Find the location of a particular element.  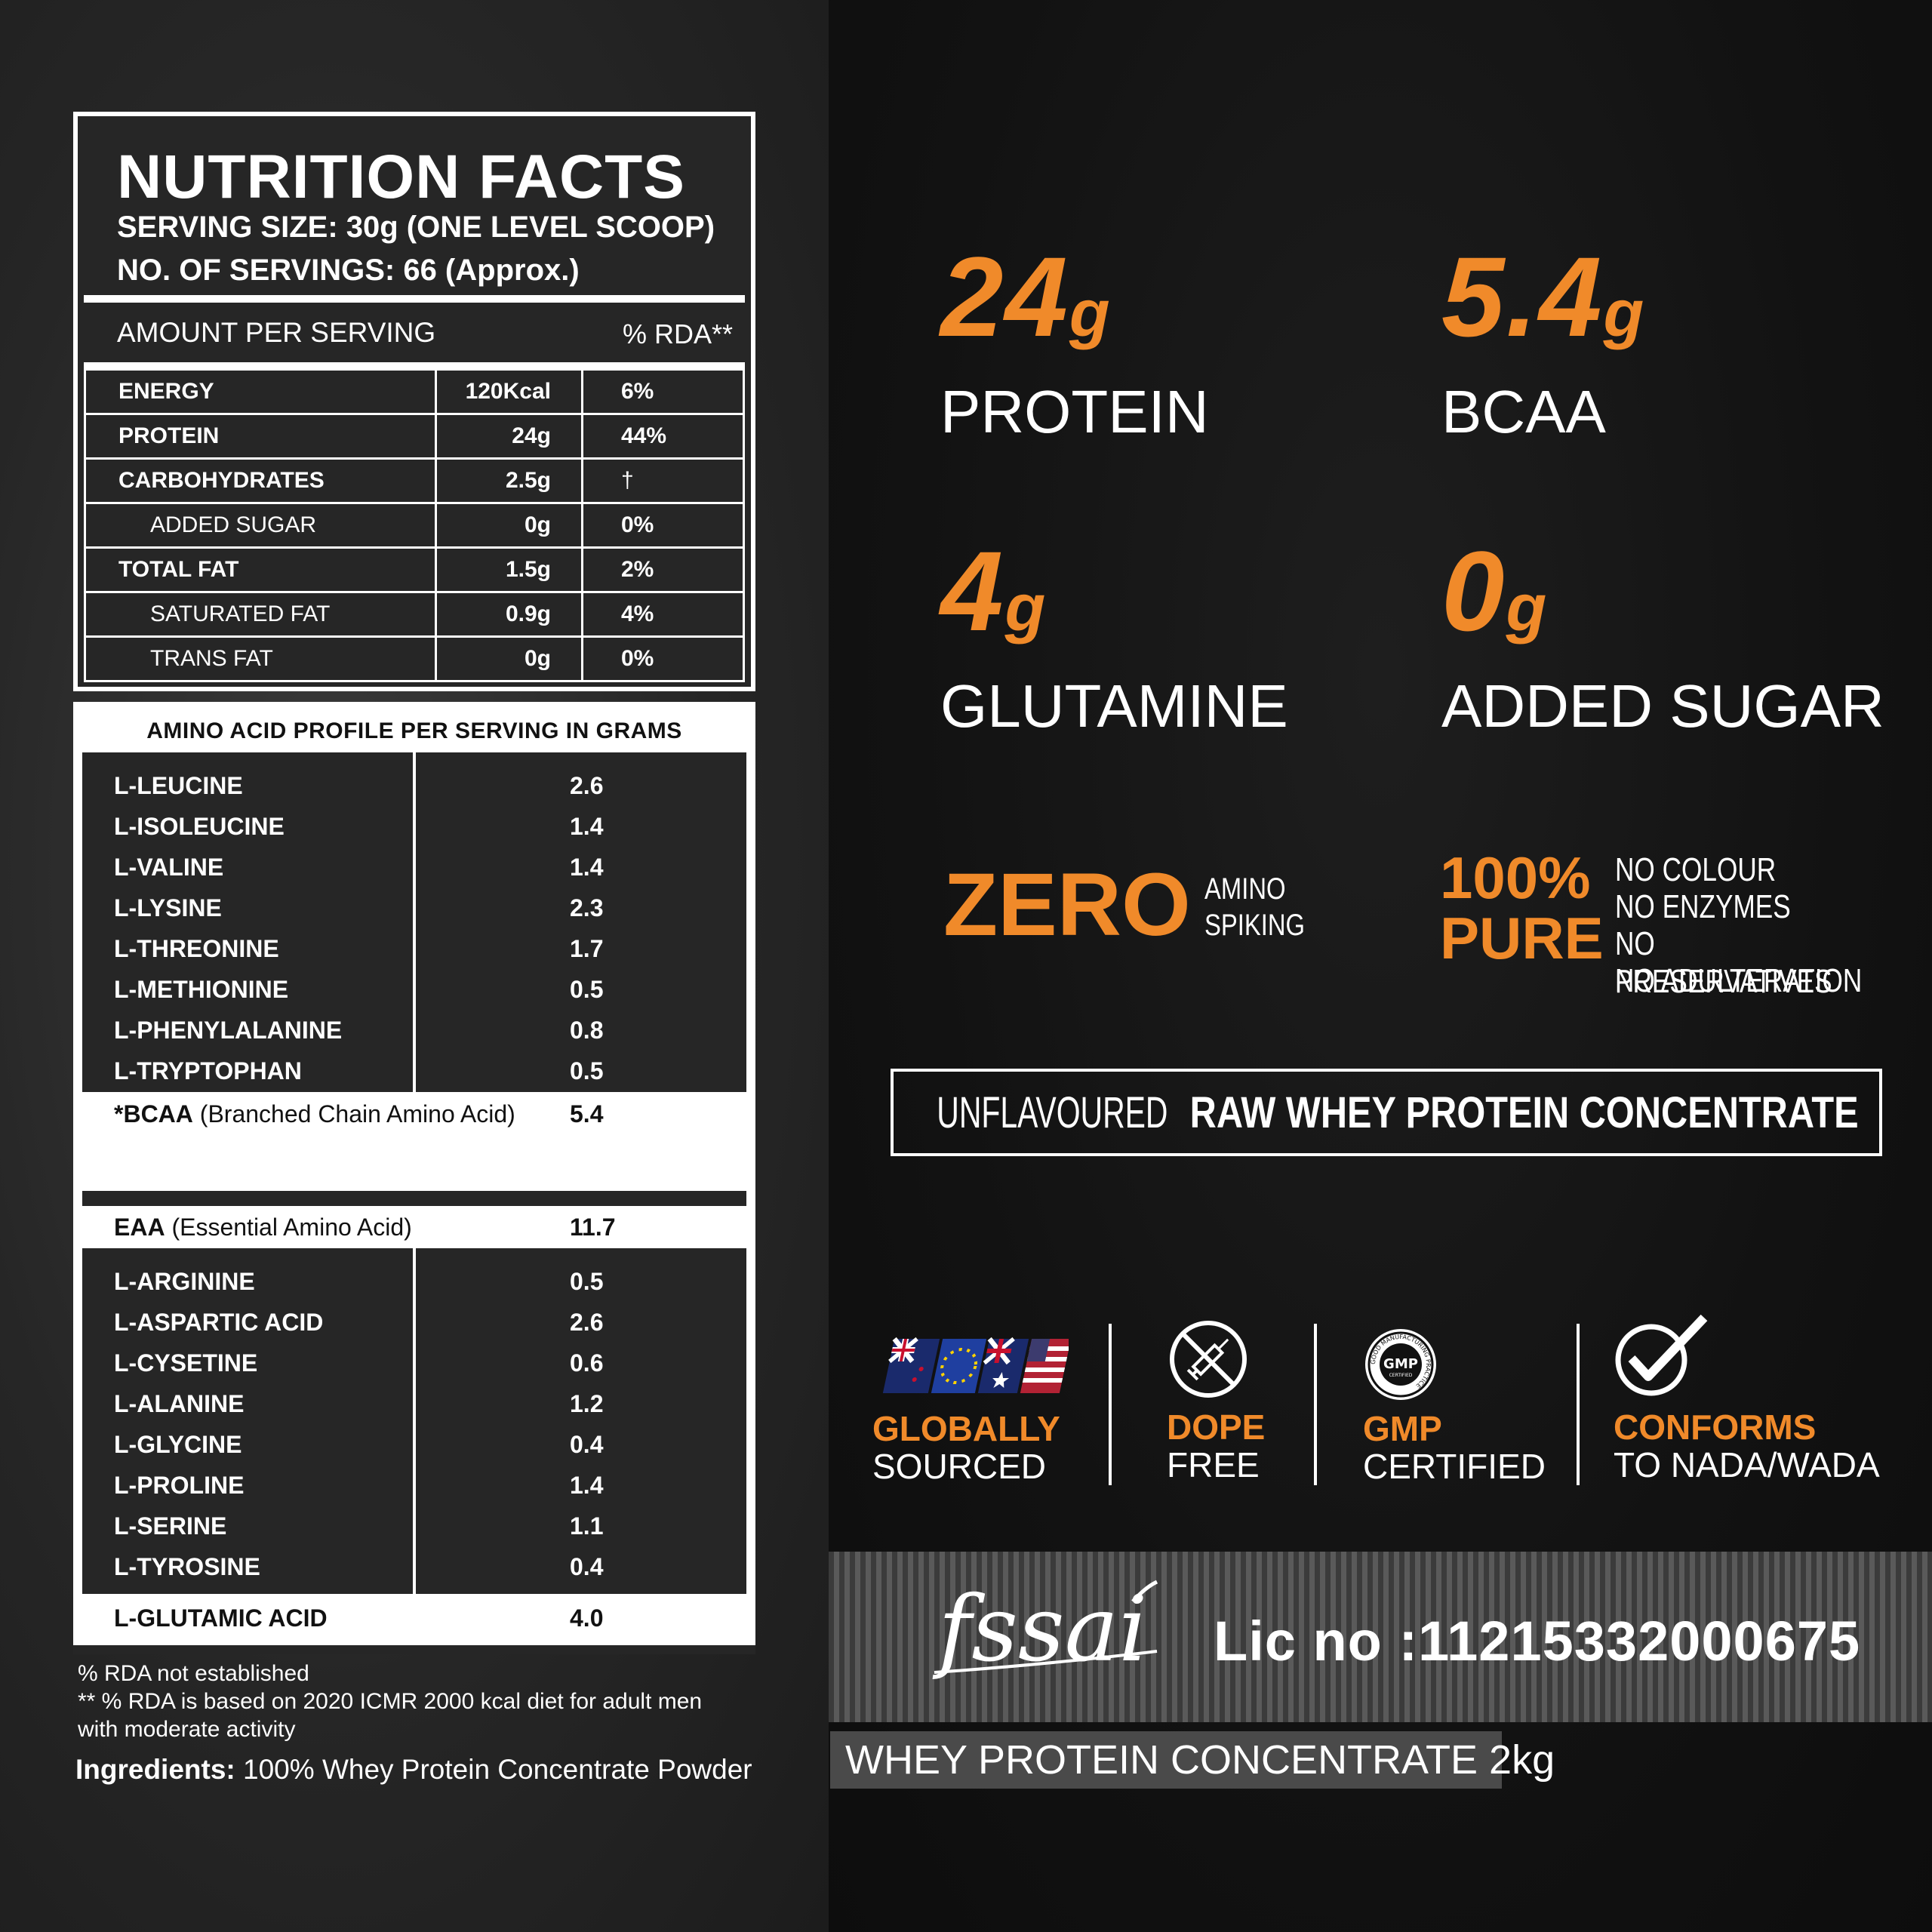

stat-label: PROTEIN is located at coordinates (1074, 411).